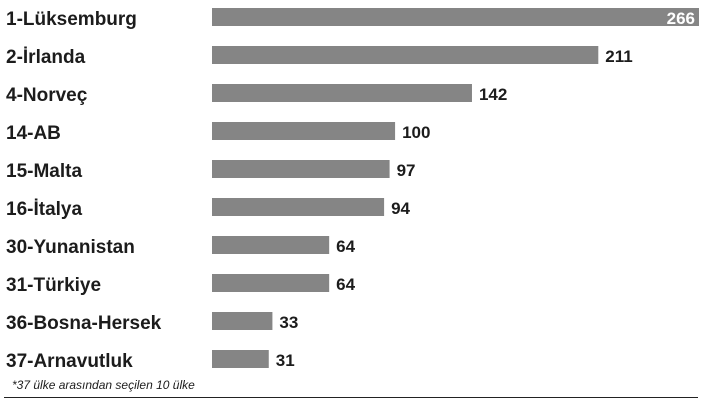 This screenshot has height=408, width=702. What do you see at coordinates (70, 247) in the screenshot?
I see `category-label: 30-Yunanistan` at bounding box center [70, 247].